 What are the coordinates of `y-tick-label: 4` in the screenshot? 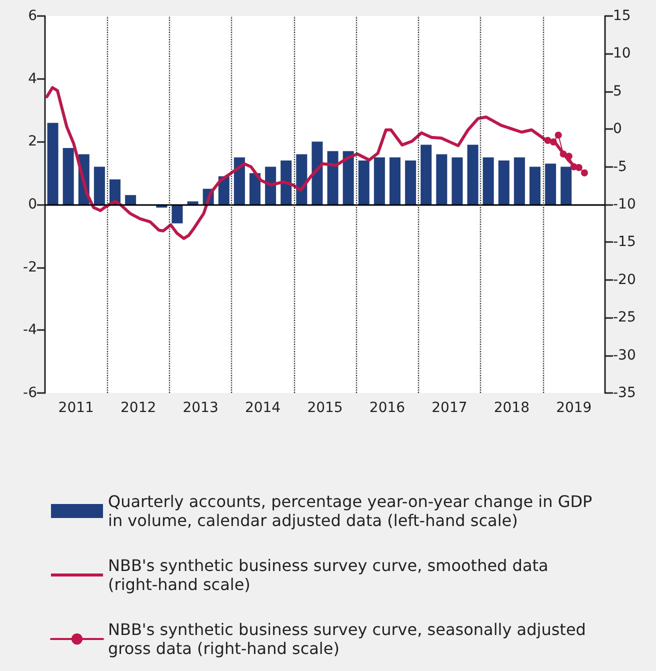 It's located at (33, 78).